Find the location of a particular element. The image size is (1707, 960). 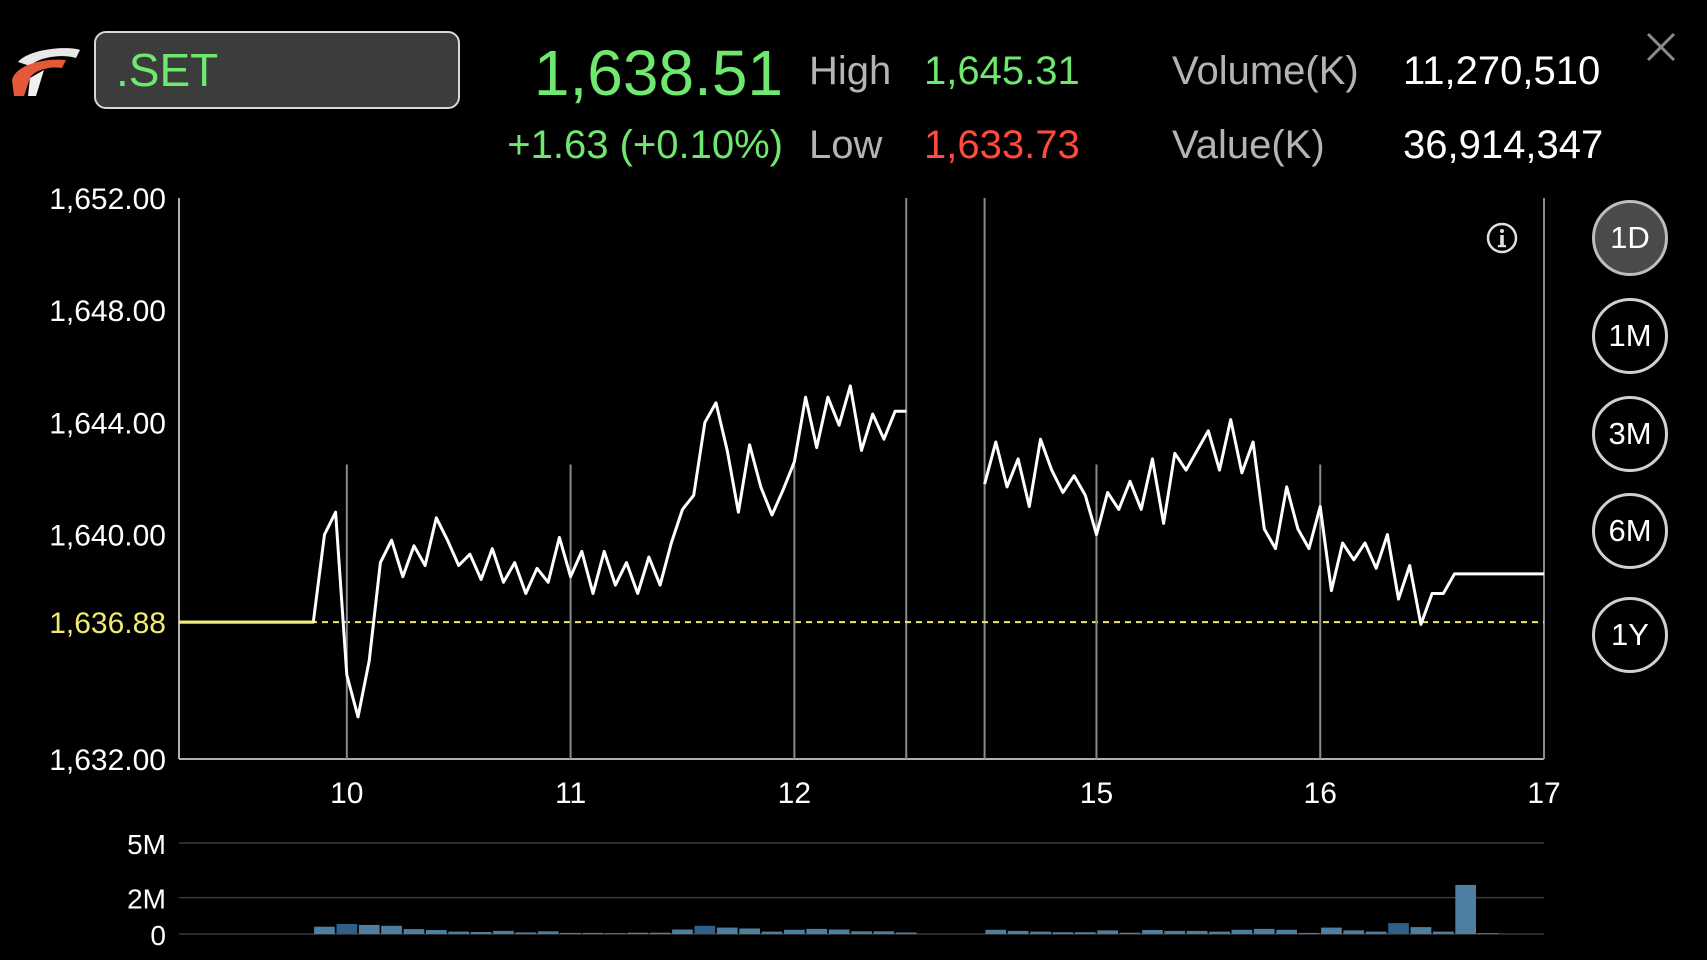

low-value: 1,633.73 is located at coordinates (1002, 145).